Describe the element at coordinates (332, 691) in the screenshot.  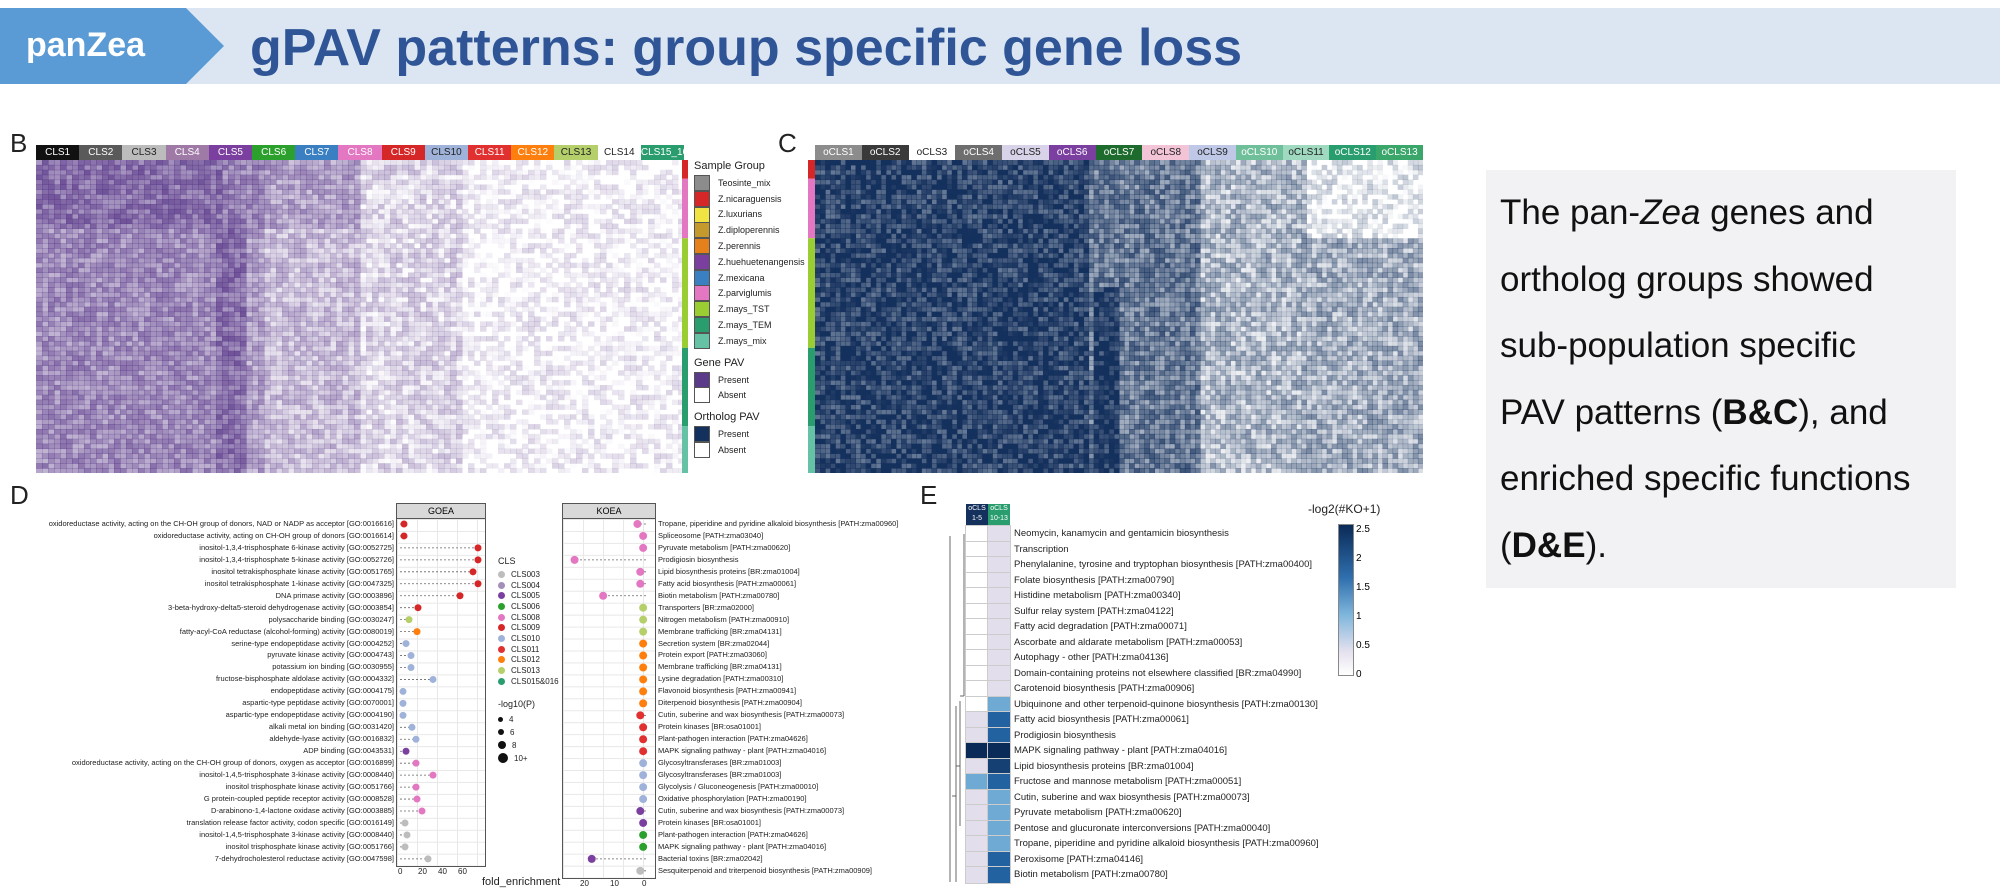
I see `term-label: endopeptidase activity [GO:0004175]` at that location.